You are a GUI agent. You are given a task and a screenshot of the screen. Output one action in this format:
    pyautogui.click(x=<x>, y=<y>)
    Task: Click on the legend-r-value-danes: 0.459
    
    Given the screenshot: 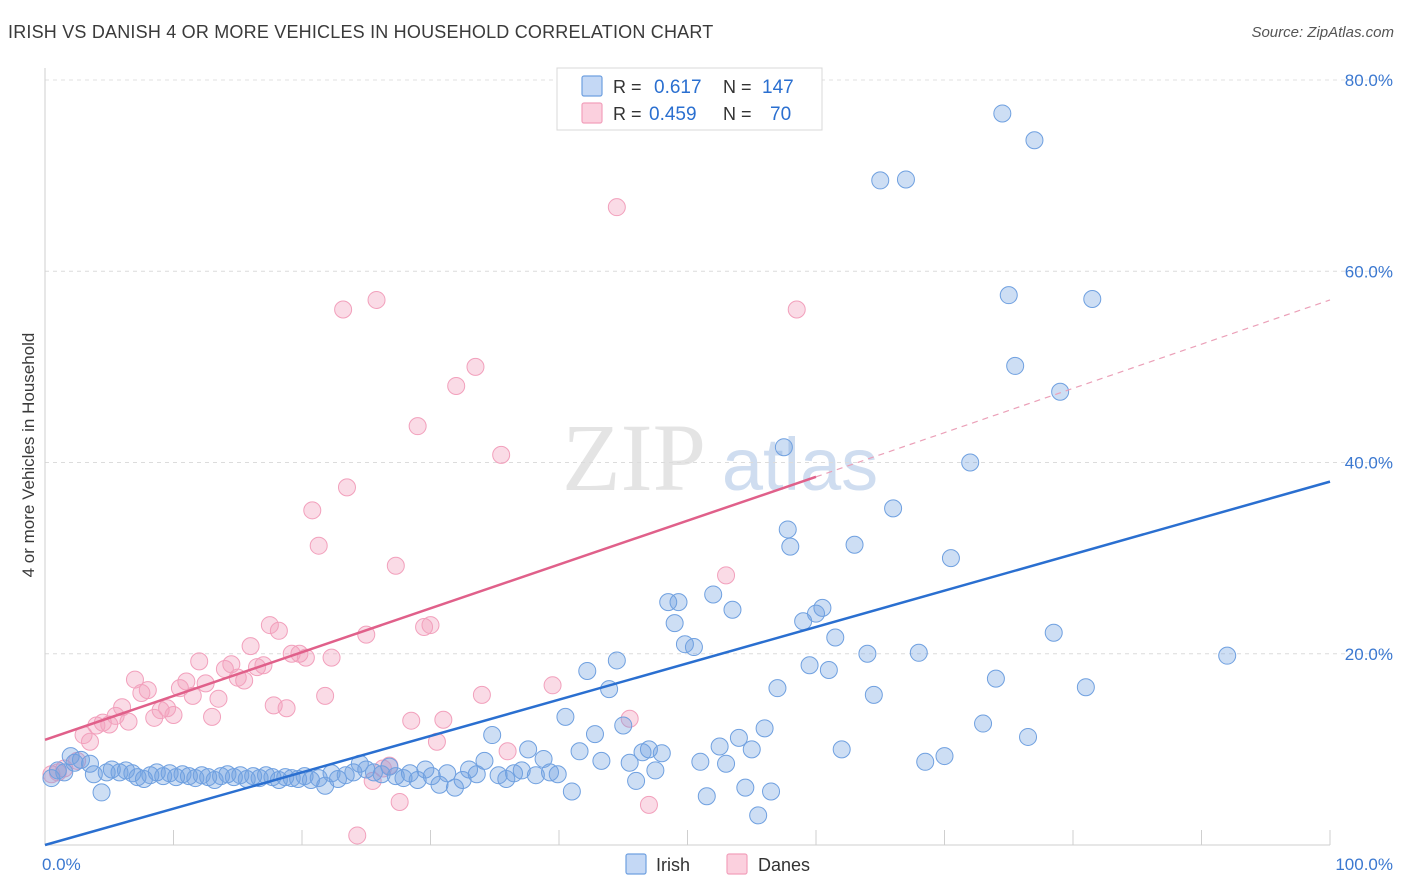 What is the action you would take?
    pyautogui.click(x=673, y=114)
    